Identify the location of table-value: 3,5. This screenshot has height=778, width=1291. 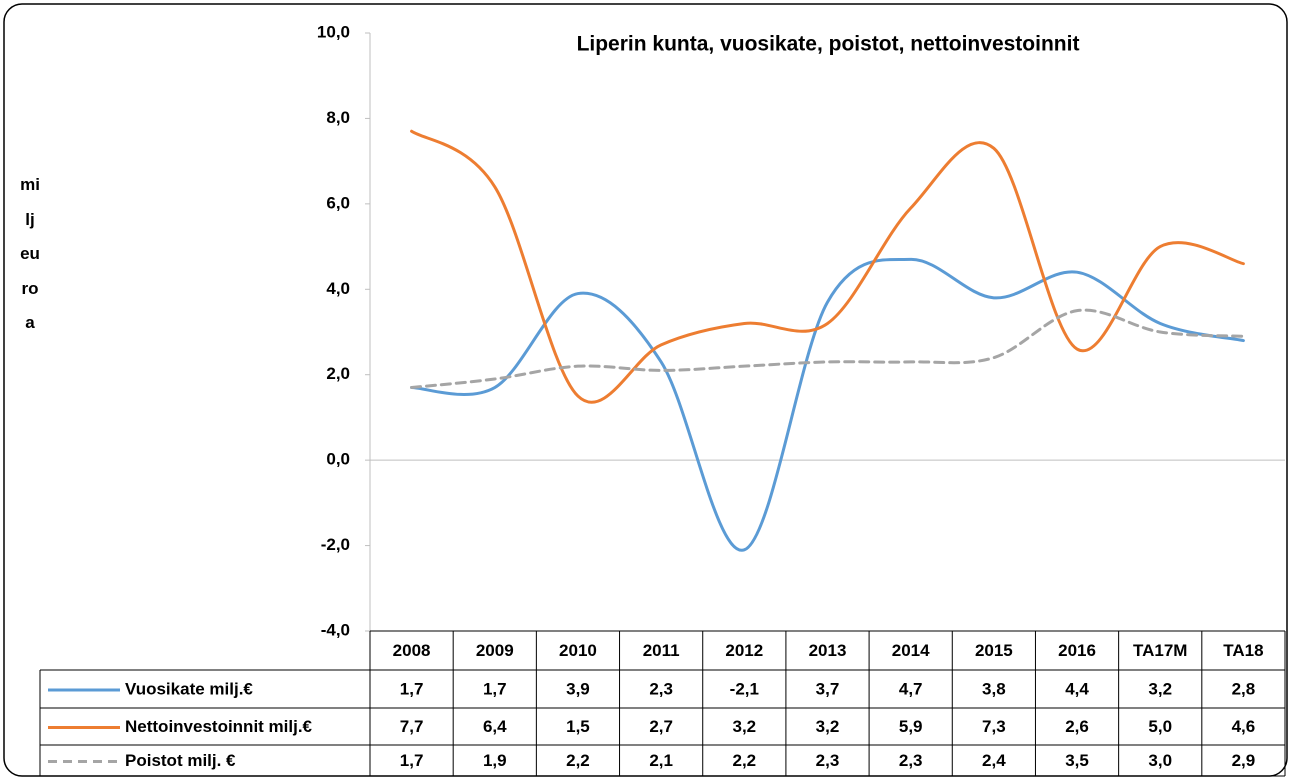
(1077, 760).